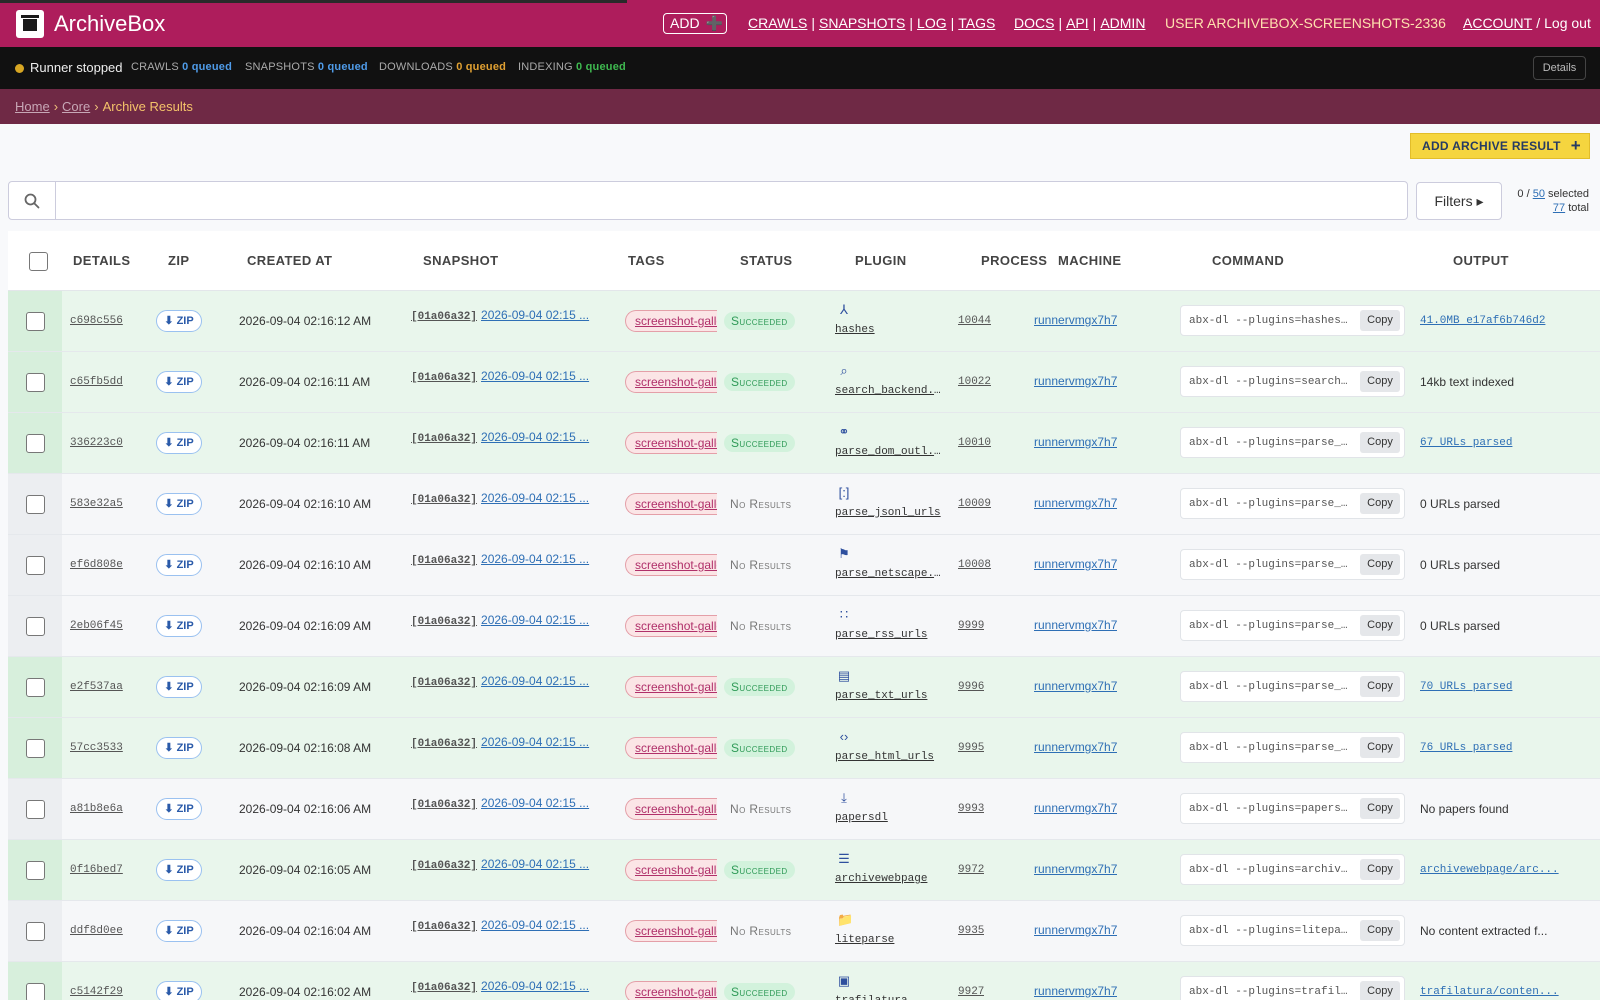  Describe the element at coordinates (975, 504) in the screenshot. I see `process-link: 10009` at that location.